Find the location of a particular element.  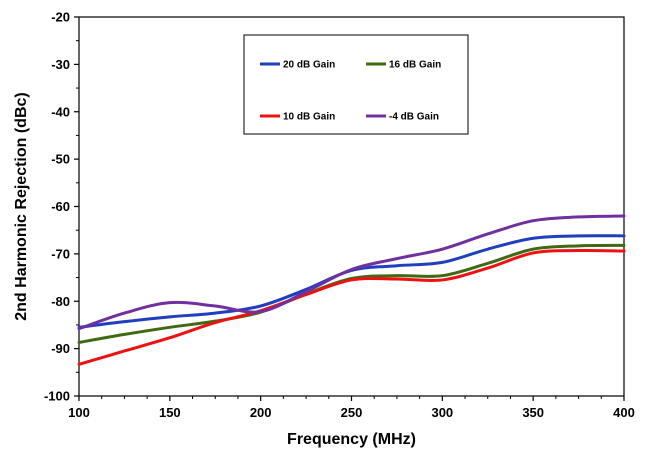

x-tick-label: 150 is located at coordinates (170, 412).